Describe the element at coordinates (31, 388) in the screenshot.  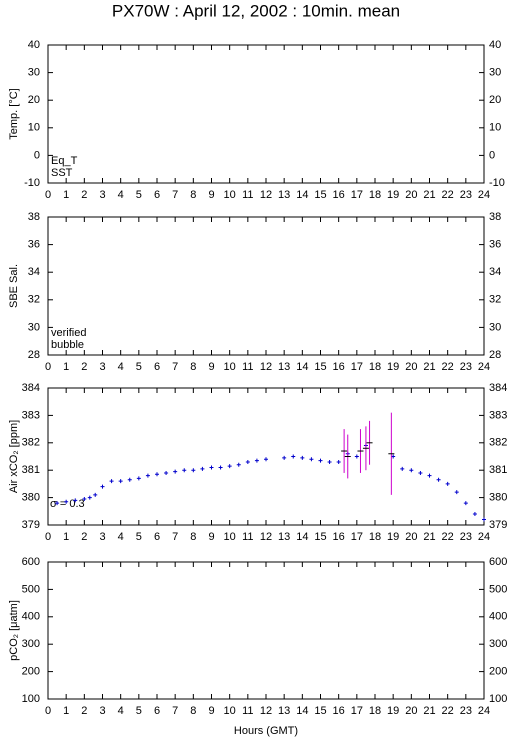
I see `y-tick-label: 384` at that location.